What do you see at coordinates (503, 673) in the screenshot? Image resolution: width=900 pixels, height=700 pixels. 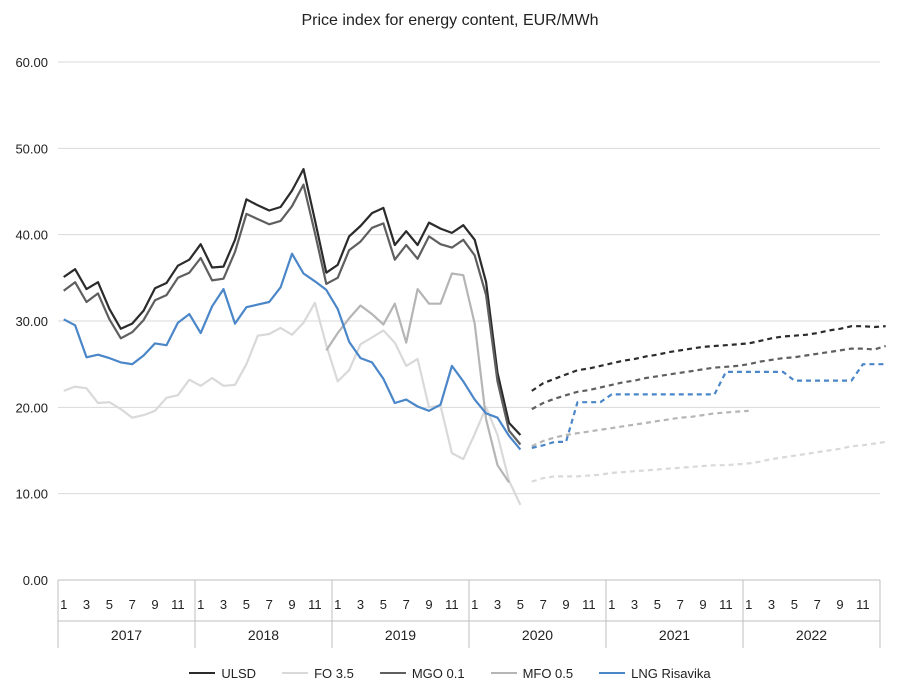 I see `legend-swatch-mfo05` at bounding box center [503, 673].